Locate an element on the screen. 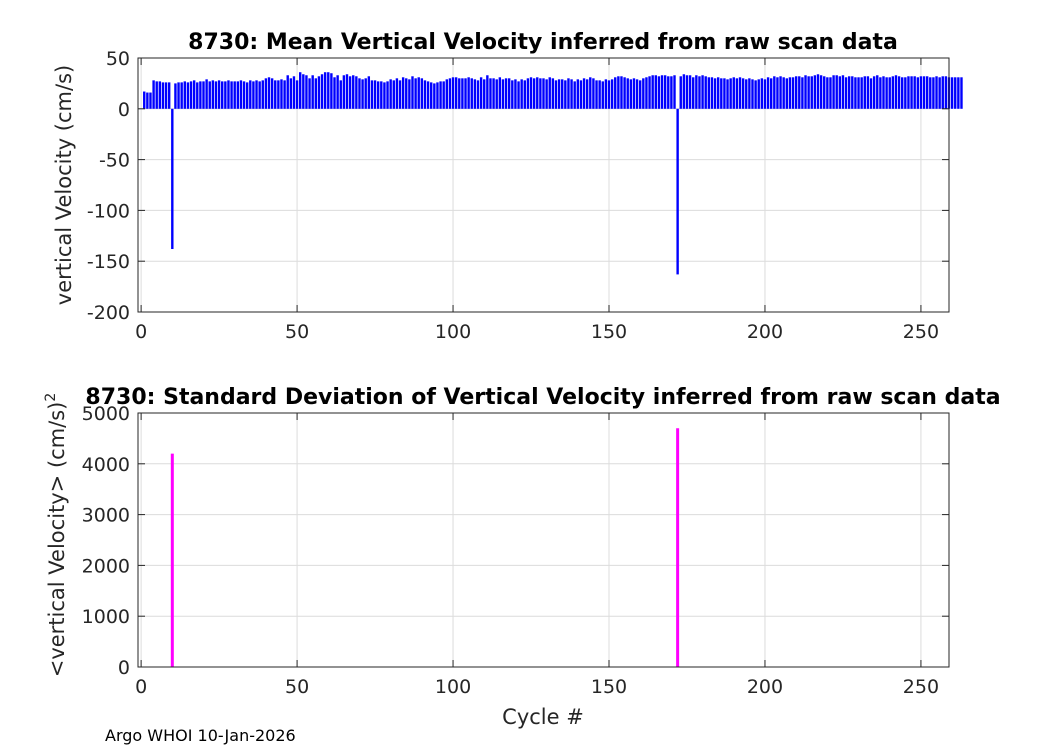  y-axis-label-std-superscript: 2 is located at coordinates (51, 397).